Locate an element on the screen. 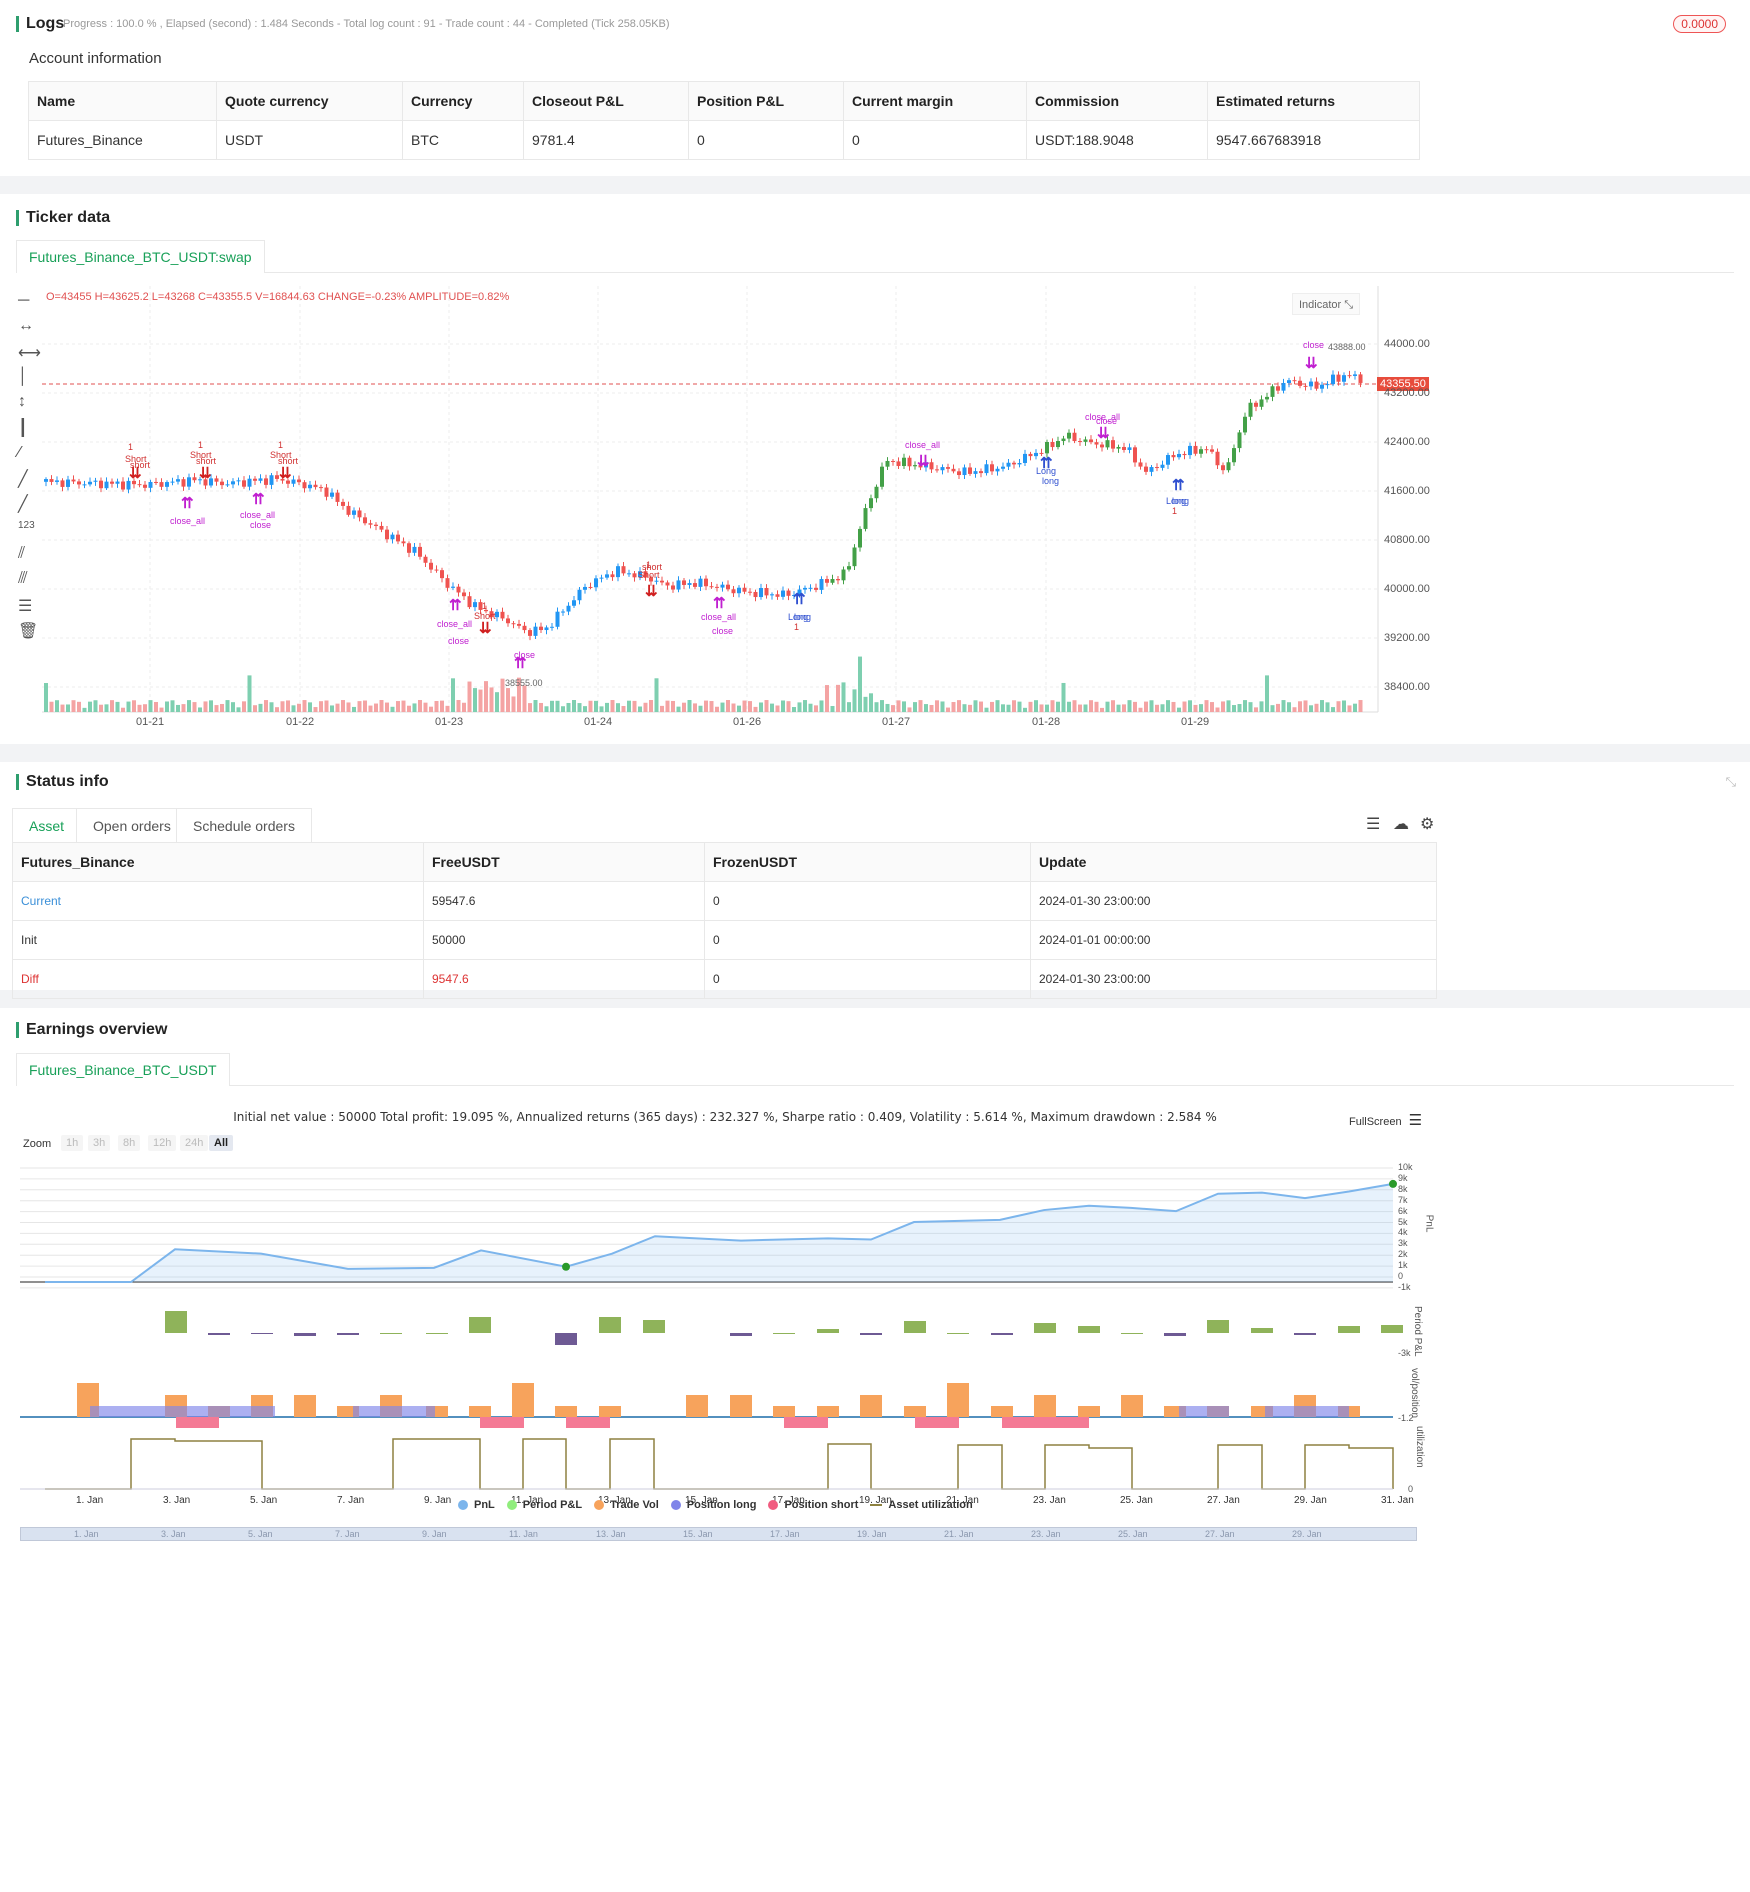  tab-ticker-symbol: Futures_Binance_BTC_USDT:swap is located at coordinates (140, 256).